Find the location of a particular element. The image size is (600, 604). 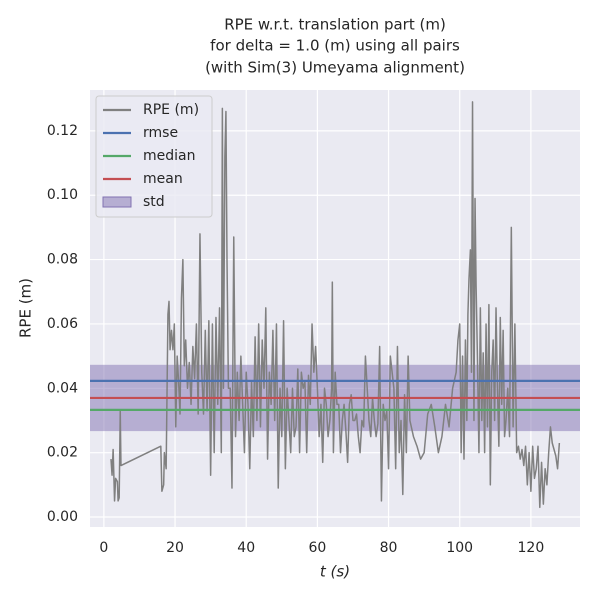

y-tick-label: 0.06 is located at coordinates (62, 324).